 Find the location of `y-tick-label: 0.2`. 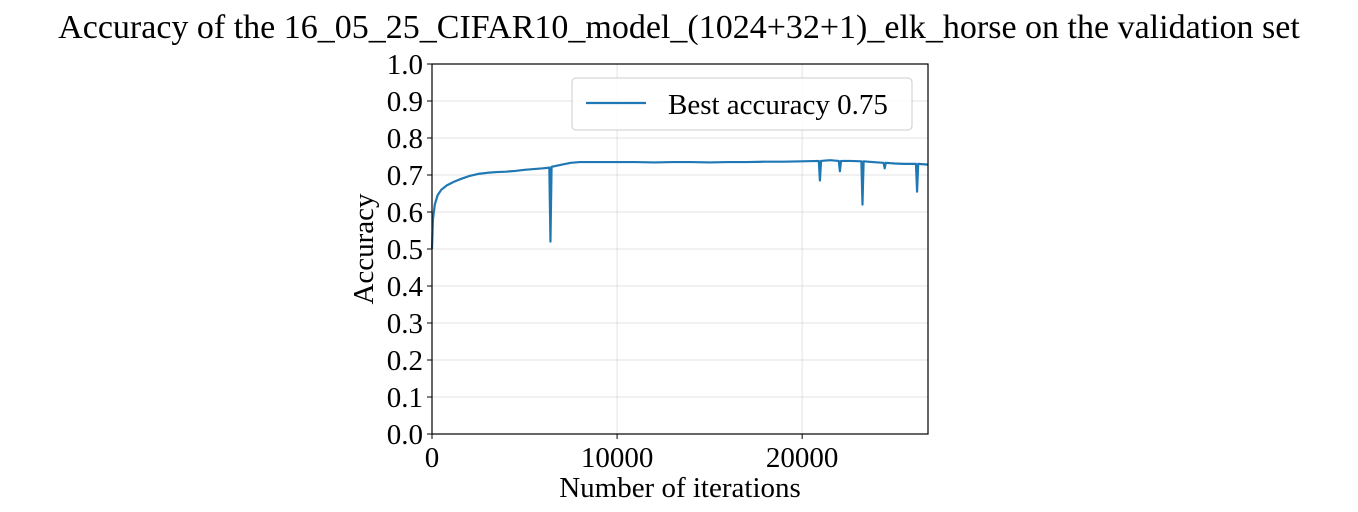

y-tick-label: 0.2 is located at coordinates (405, 361).